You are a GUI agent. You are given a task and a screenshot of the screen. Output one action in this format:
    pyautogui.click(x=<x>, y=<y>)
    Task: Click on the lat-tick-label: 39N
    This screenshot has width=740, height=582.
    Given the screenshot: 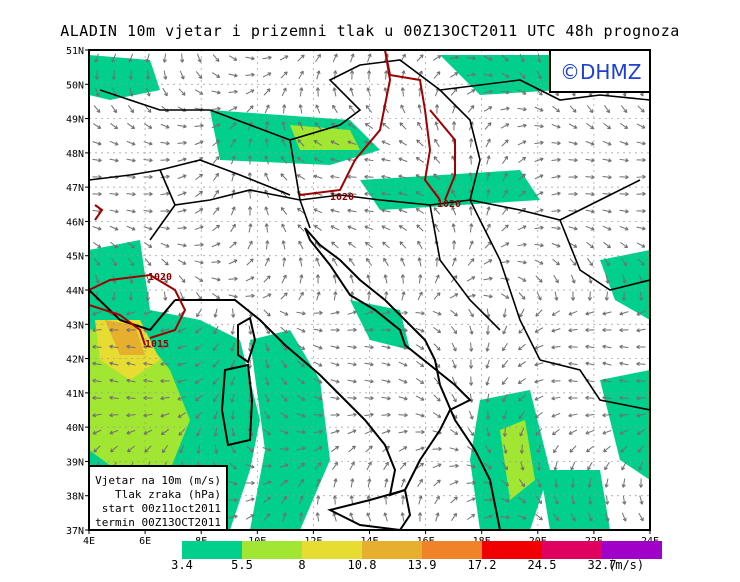 What is the action you would take?
    pyautogui.click(x=75, y=462)
    